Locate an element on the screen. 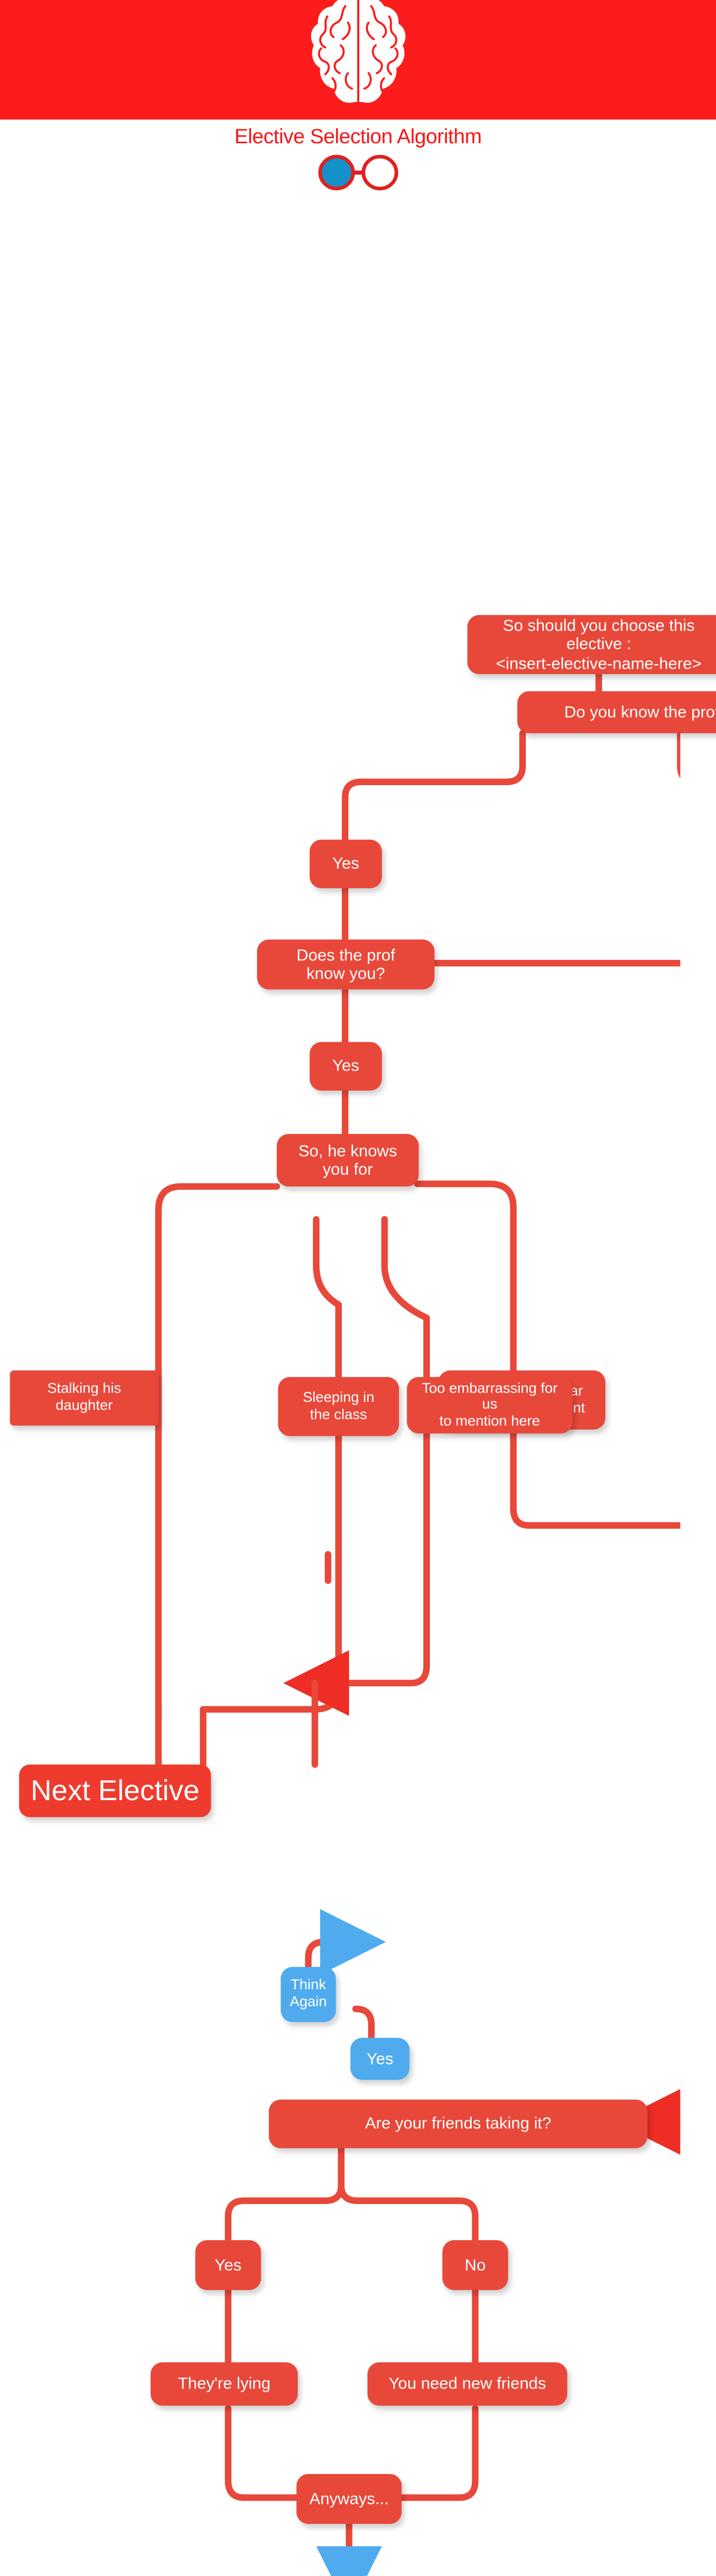  node-friends-yes: Yes is located at coordinates (228, 2265).